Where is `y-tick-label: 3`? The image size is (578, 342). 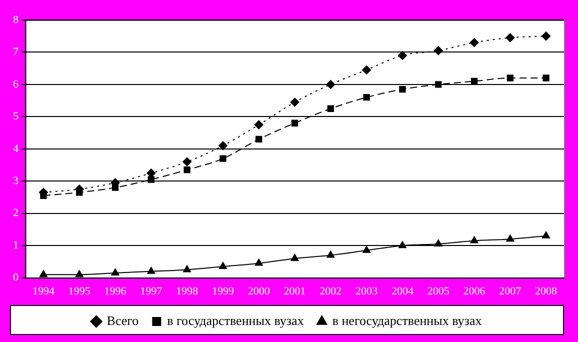 y-tick-label: 3 is located at coordinates (16, 181).